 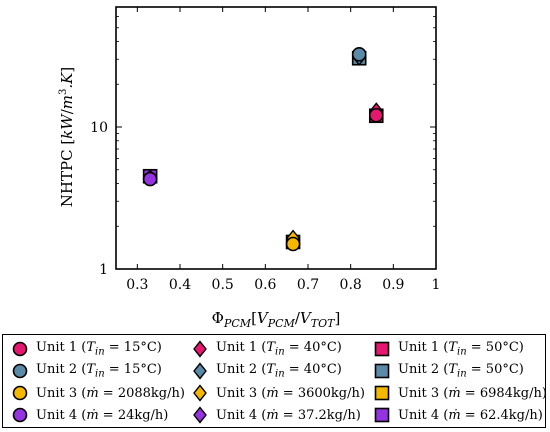 I want to click on legend-item: Unit 1 (Tin = 40°C), so click(x=266, y=349).